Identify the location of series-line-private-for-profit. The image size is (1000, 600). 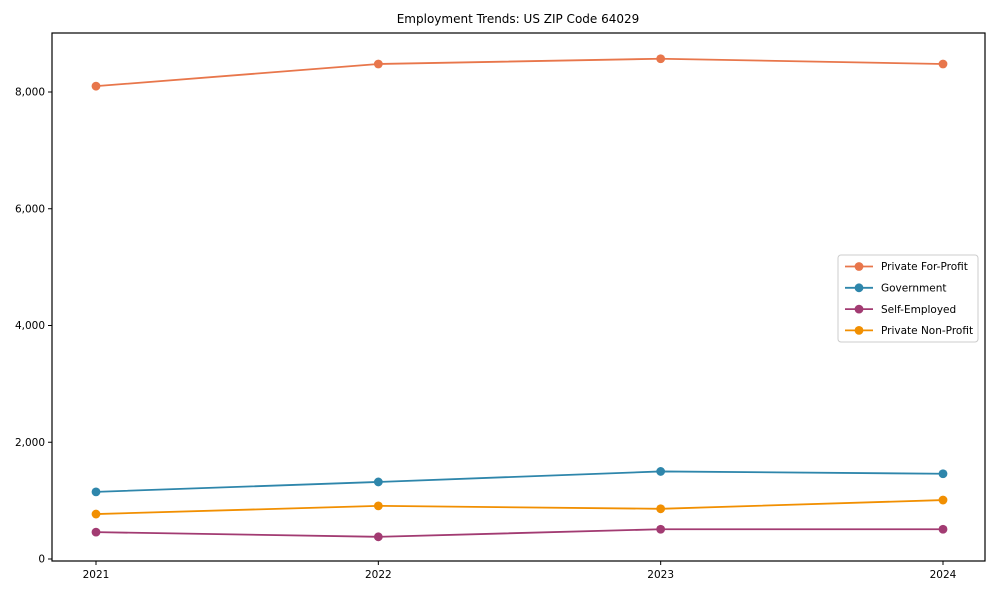
(519, 72).